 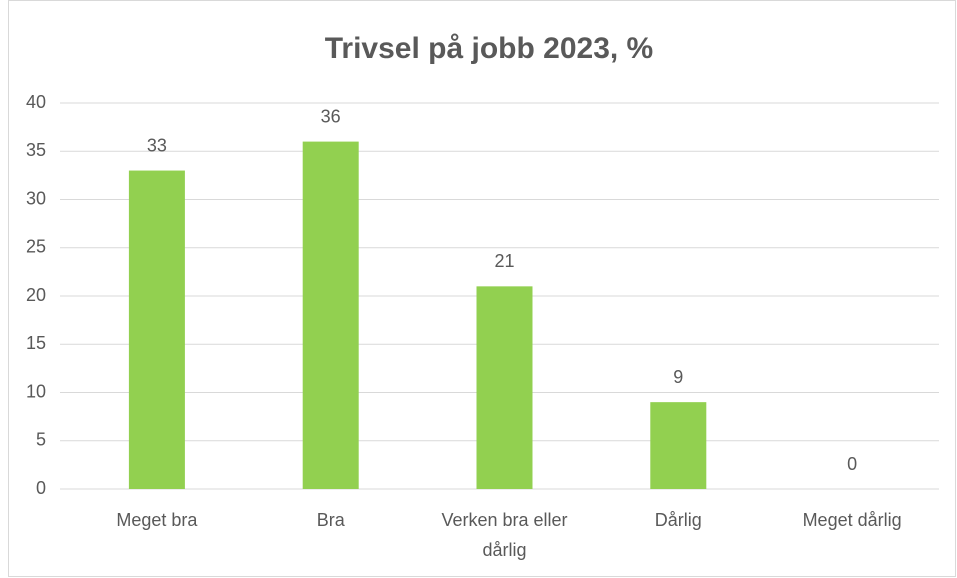 I want to click on x-tick-label: Verken bra eller dårlig, so click(x=504, y=535).